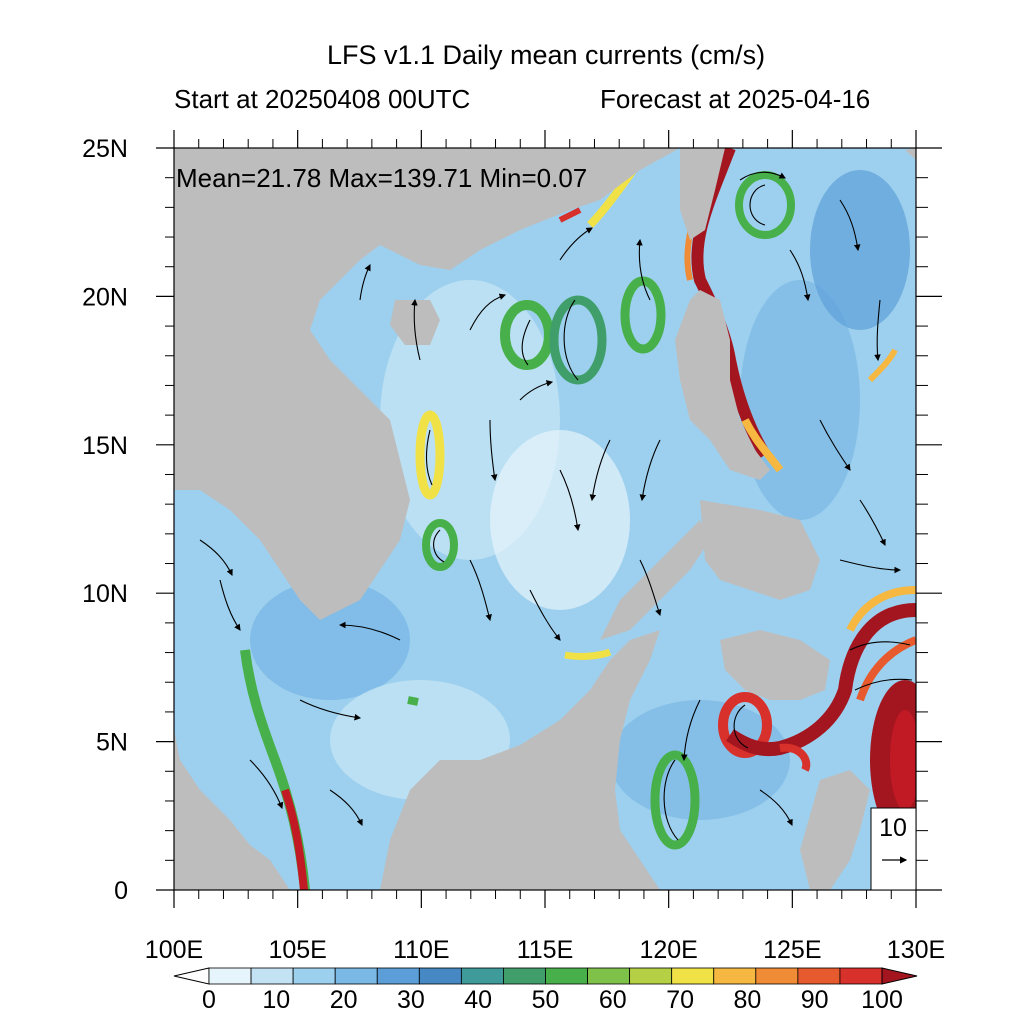 This screenshot has width=1024, height=1024. Describe the element at coordinates (344, 1000) in the screenshot. I see `colorbar-label: 20` at that location.